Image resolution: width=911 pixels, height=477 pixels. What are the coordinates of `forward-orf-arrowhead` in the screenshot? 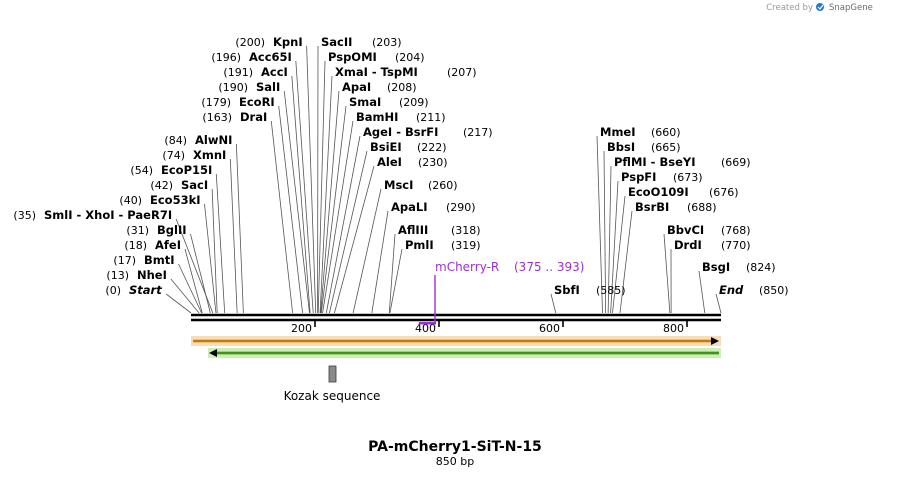 It's located at (715, 341).